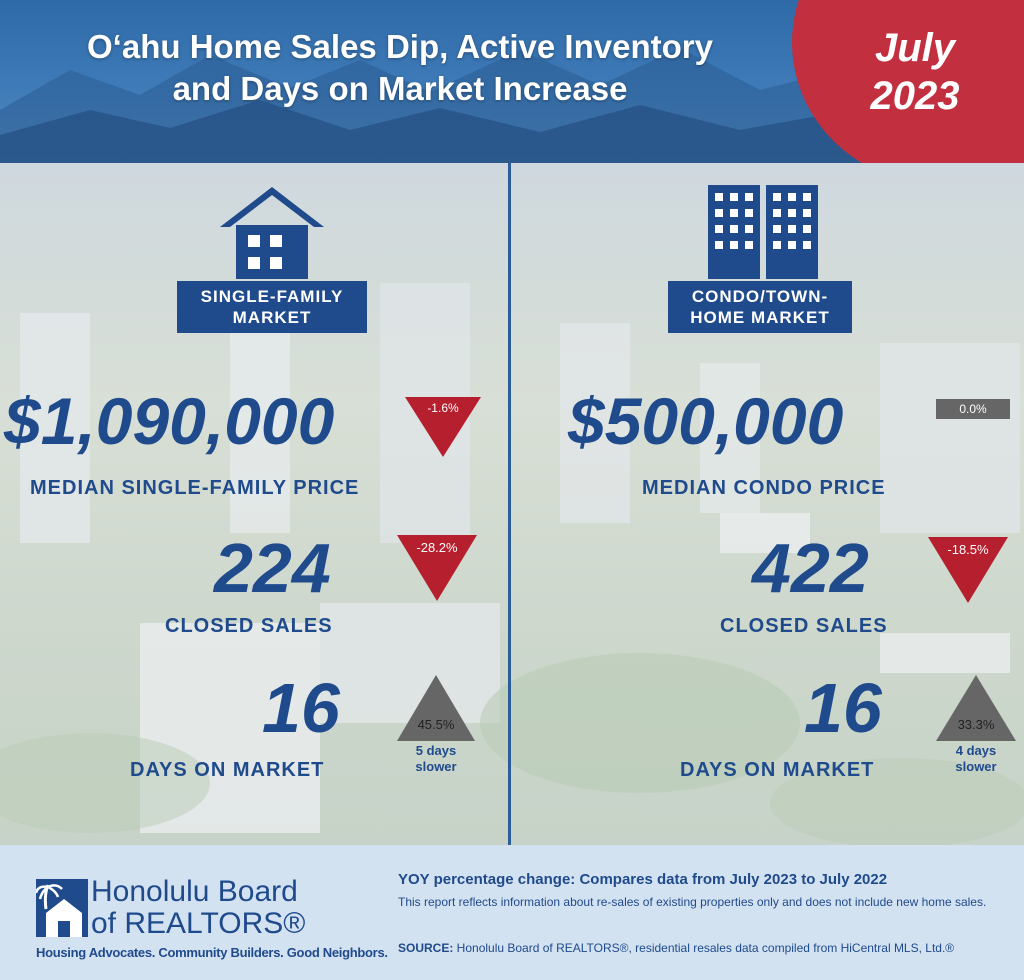  What do you see at coordinates (272, 317) in the screenshot?
I see `single-family-label-line-2: MARKET` at bounding box center [272, 317].